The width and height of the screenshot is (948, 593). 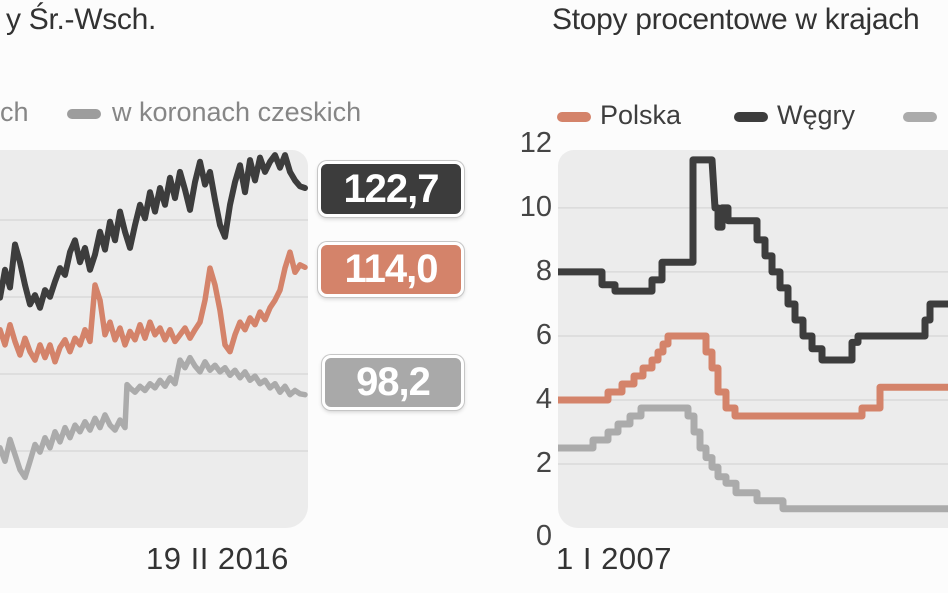 What do you see at coordinates (543, 334) in the screenshot?
I see `y-tick-label: 6` at bounding box center [543, 334].